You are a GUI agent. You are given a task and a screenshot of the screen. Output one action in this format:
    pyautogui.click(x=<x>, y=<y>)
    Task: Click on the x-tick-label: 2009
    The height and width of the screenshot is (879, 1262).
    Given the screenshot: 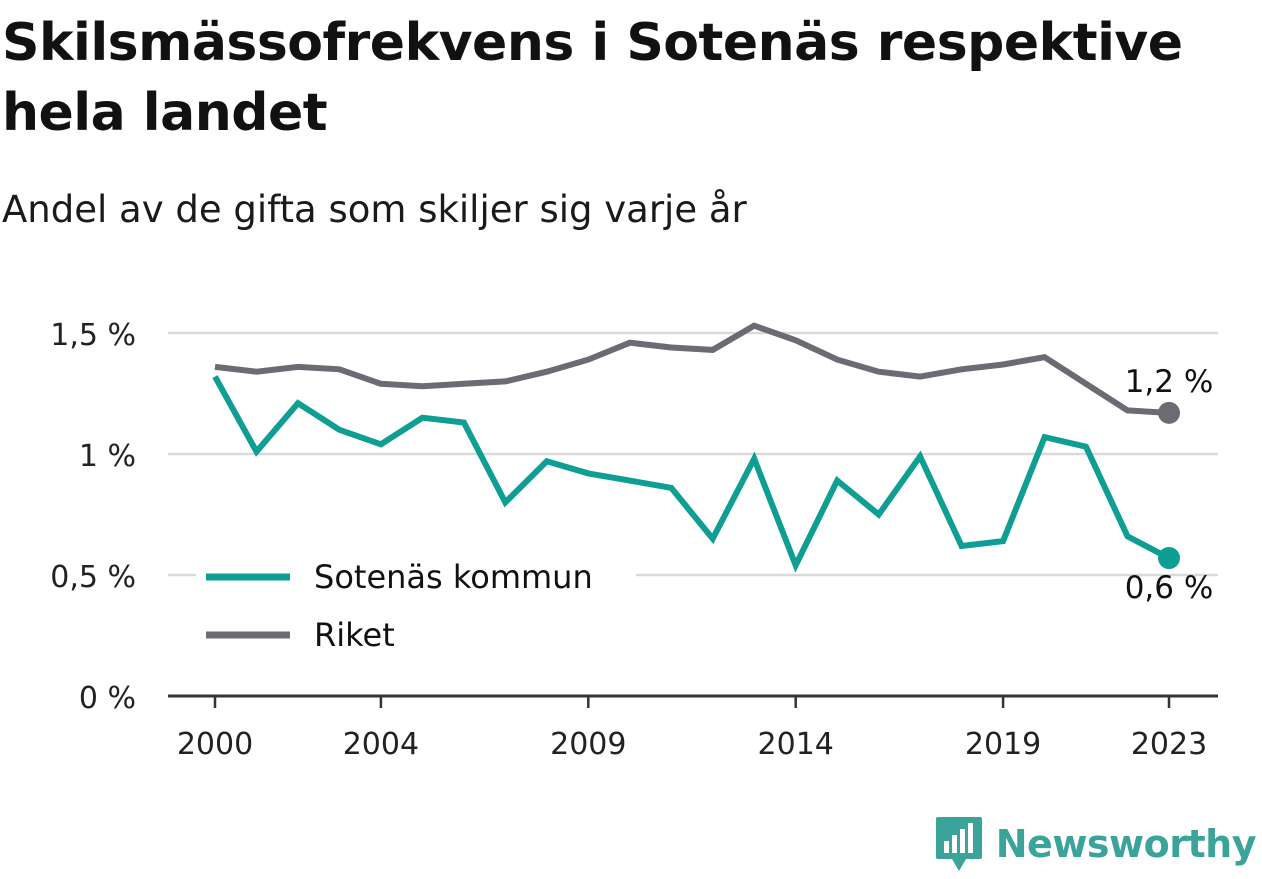 What is the action you would take?
    pyautogui.click(x=588, y=744)
    